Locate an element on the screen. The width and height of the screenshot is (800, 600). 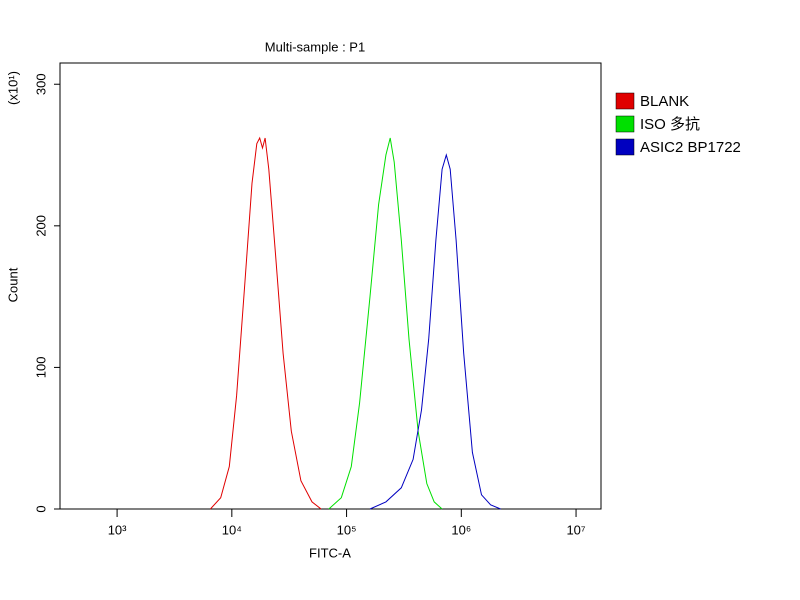
legend-label: ASIC2 BP1722 is located at coordinates (690, 147).